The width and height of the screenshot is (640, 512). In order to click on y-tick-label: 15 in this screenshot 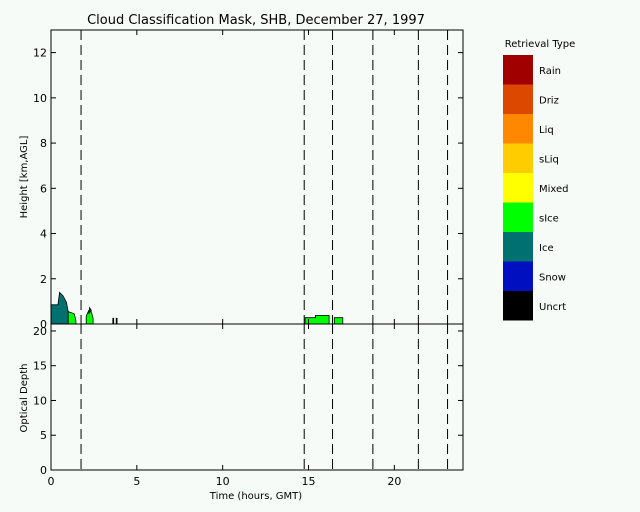, I will do `click(40, 366)`.